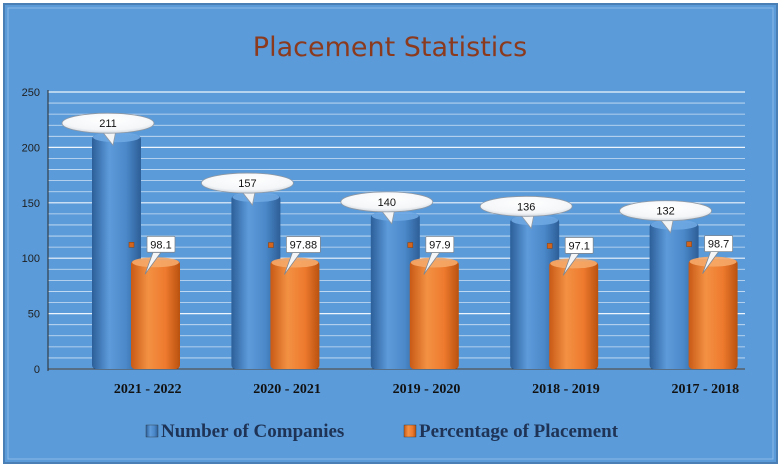  What do you see at coordinates (304, 246) in the screenshot?
I see `svg-text: 97.88` at bounding box center [304, 246].